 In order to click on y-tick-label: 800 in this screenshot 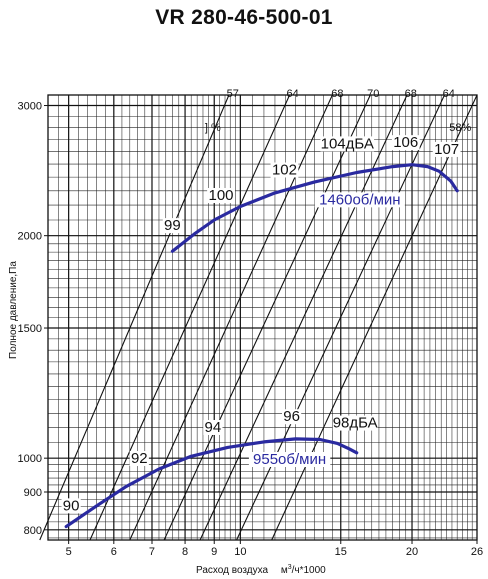, I will do `click(33, 531)`.